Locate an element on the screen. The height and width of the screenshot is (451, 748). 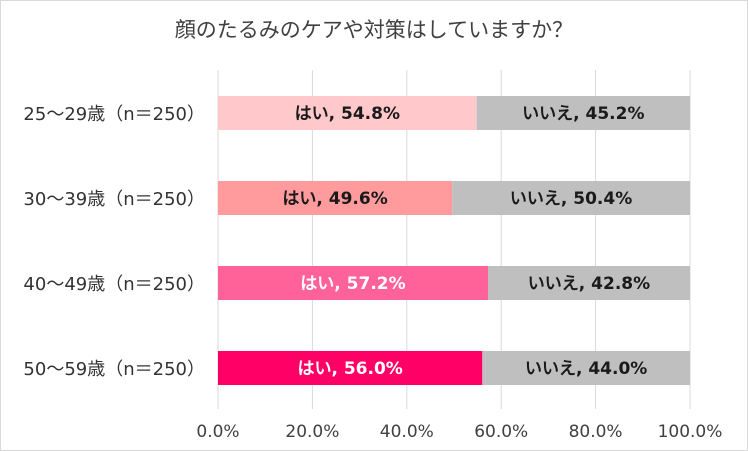
data-label: いいえ, 45.2% is located at coordinates (583, 114).